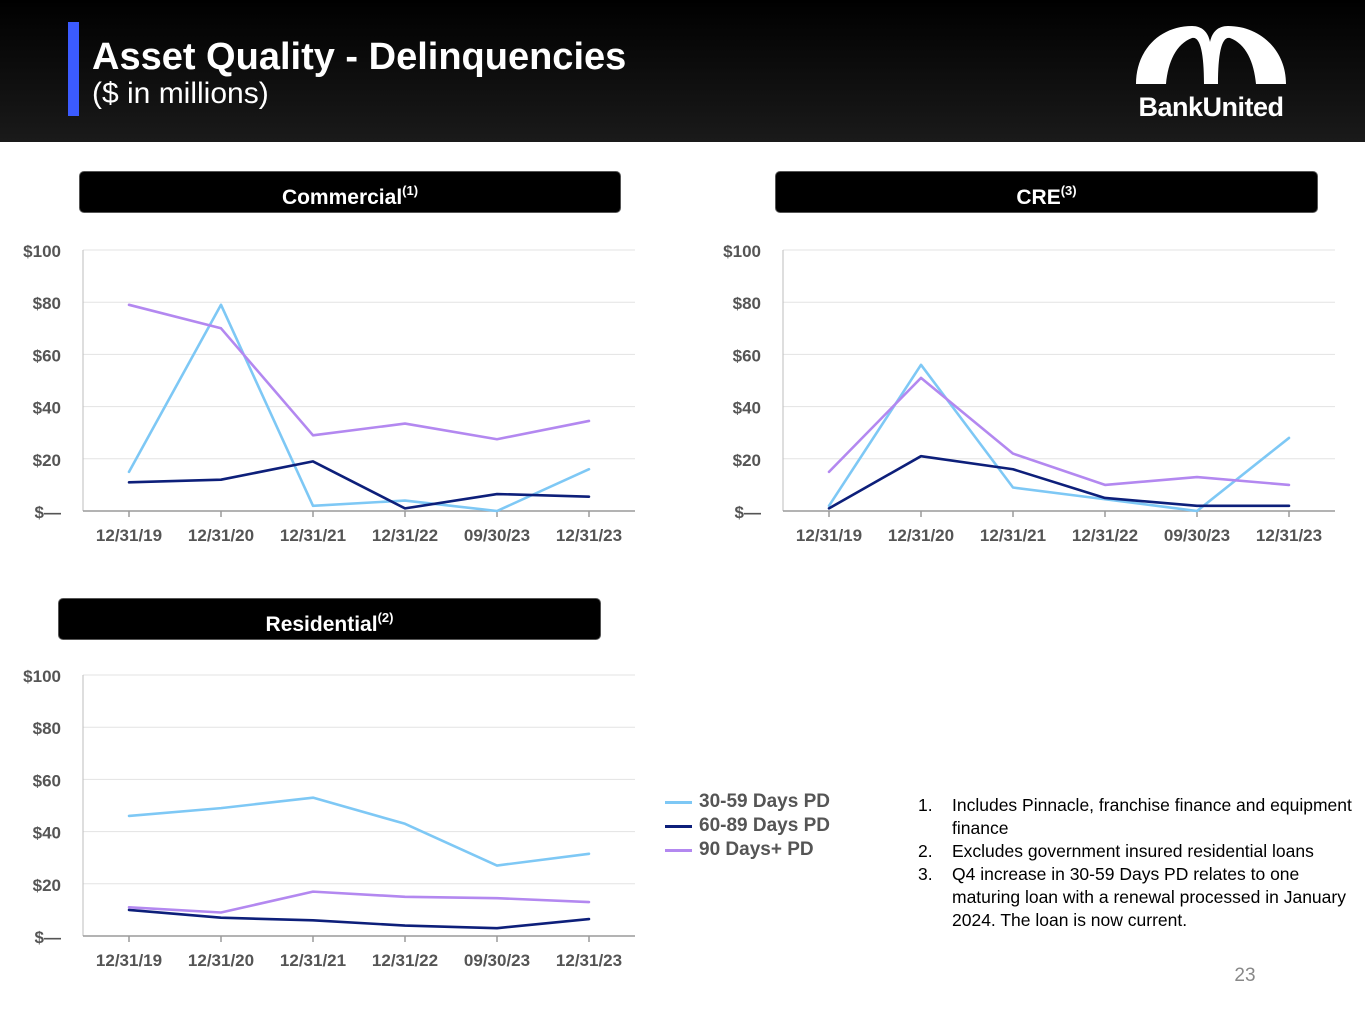 The image size is (1365, 1024). What do you see at coordinates (385, 617) in the screenshot?
I see `residential-label-note: (2)` at bounding box center [385, 617].